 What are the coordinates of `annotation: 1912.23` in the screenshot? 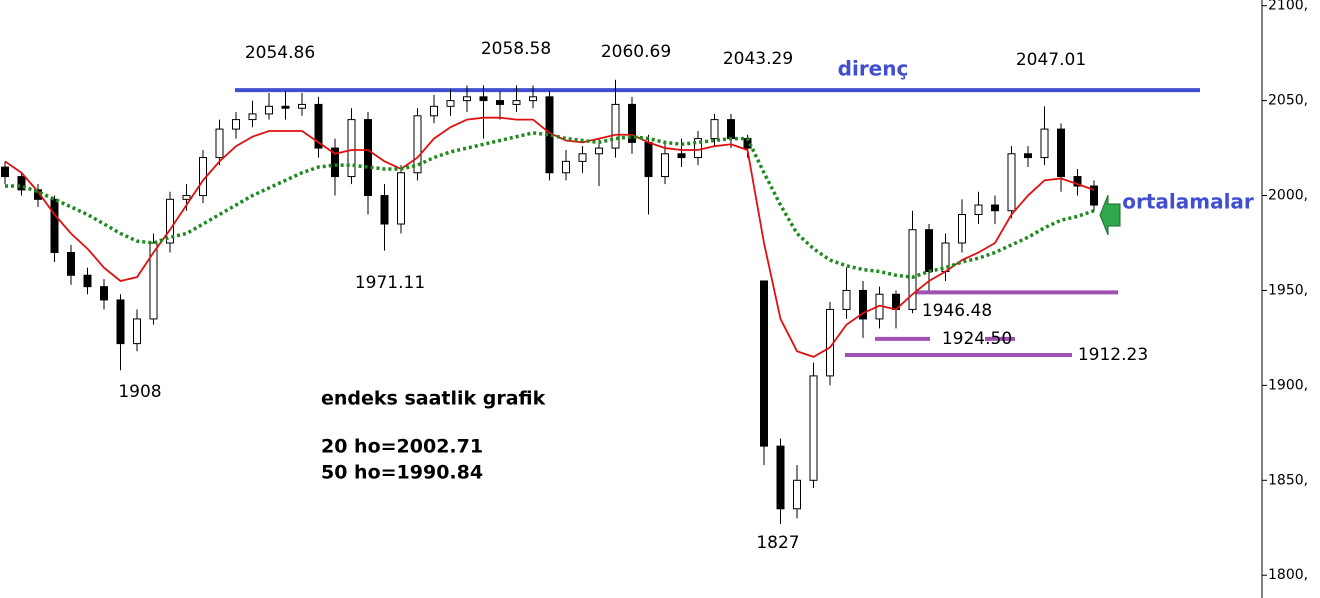 It's located at (1113, 355).